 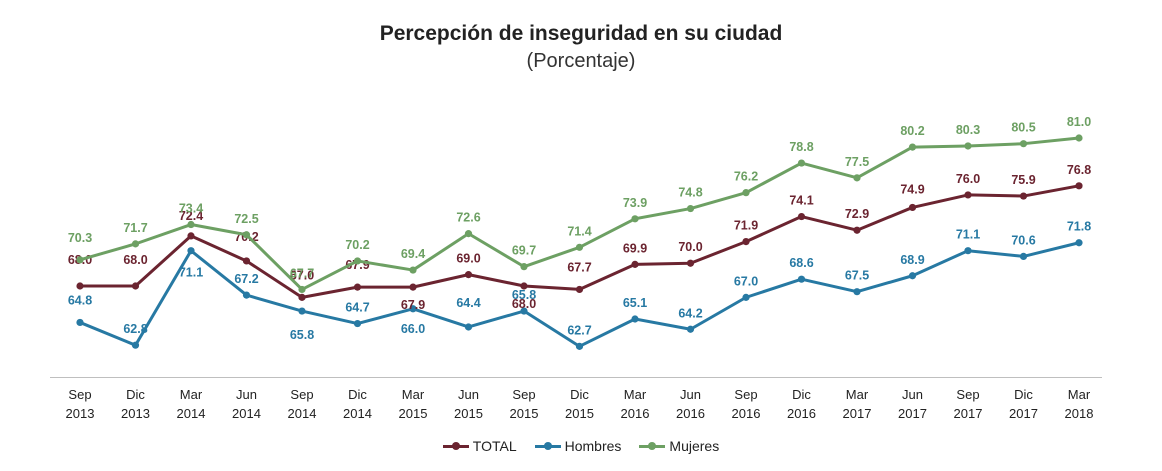 What do you see at coordinates (577, 446) in the screenshot?
I see `legend-item-hombres: Hombres` at bounding box center [577, 446].